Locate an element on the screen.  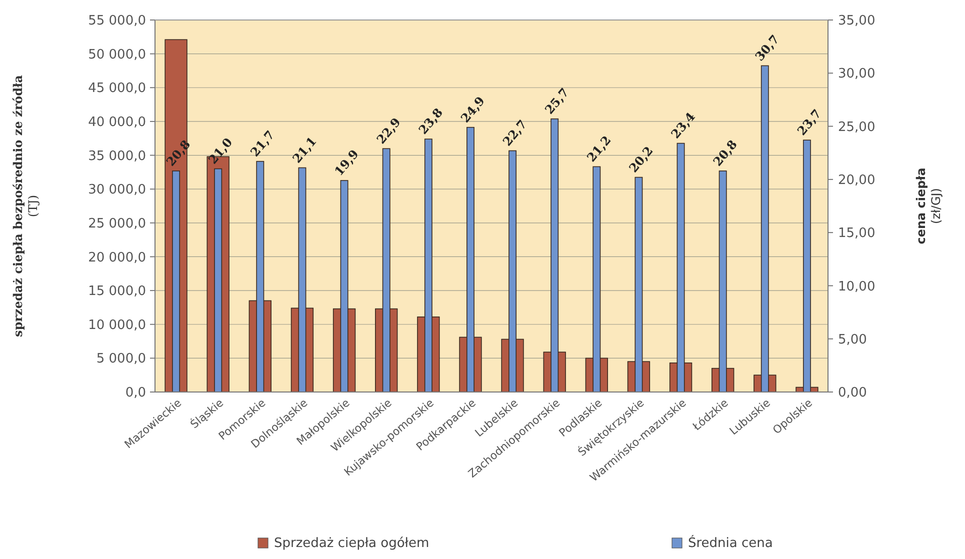
y-tick-label: 40 000,0 is located at coordinates (117, 122).